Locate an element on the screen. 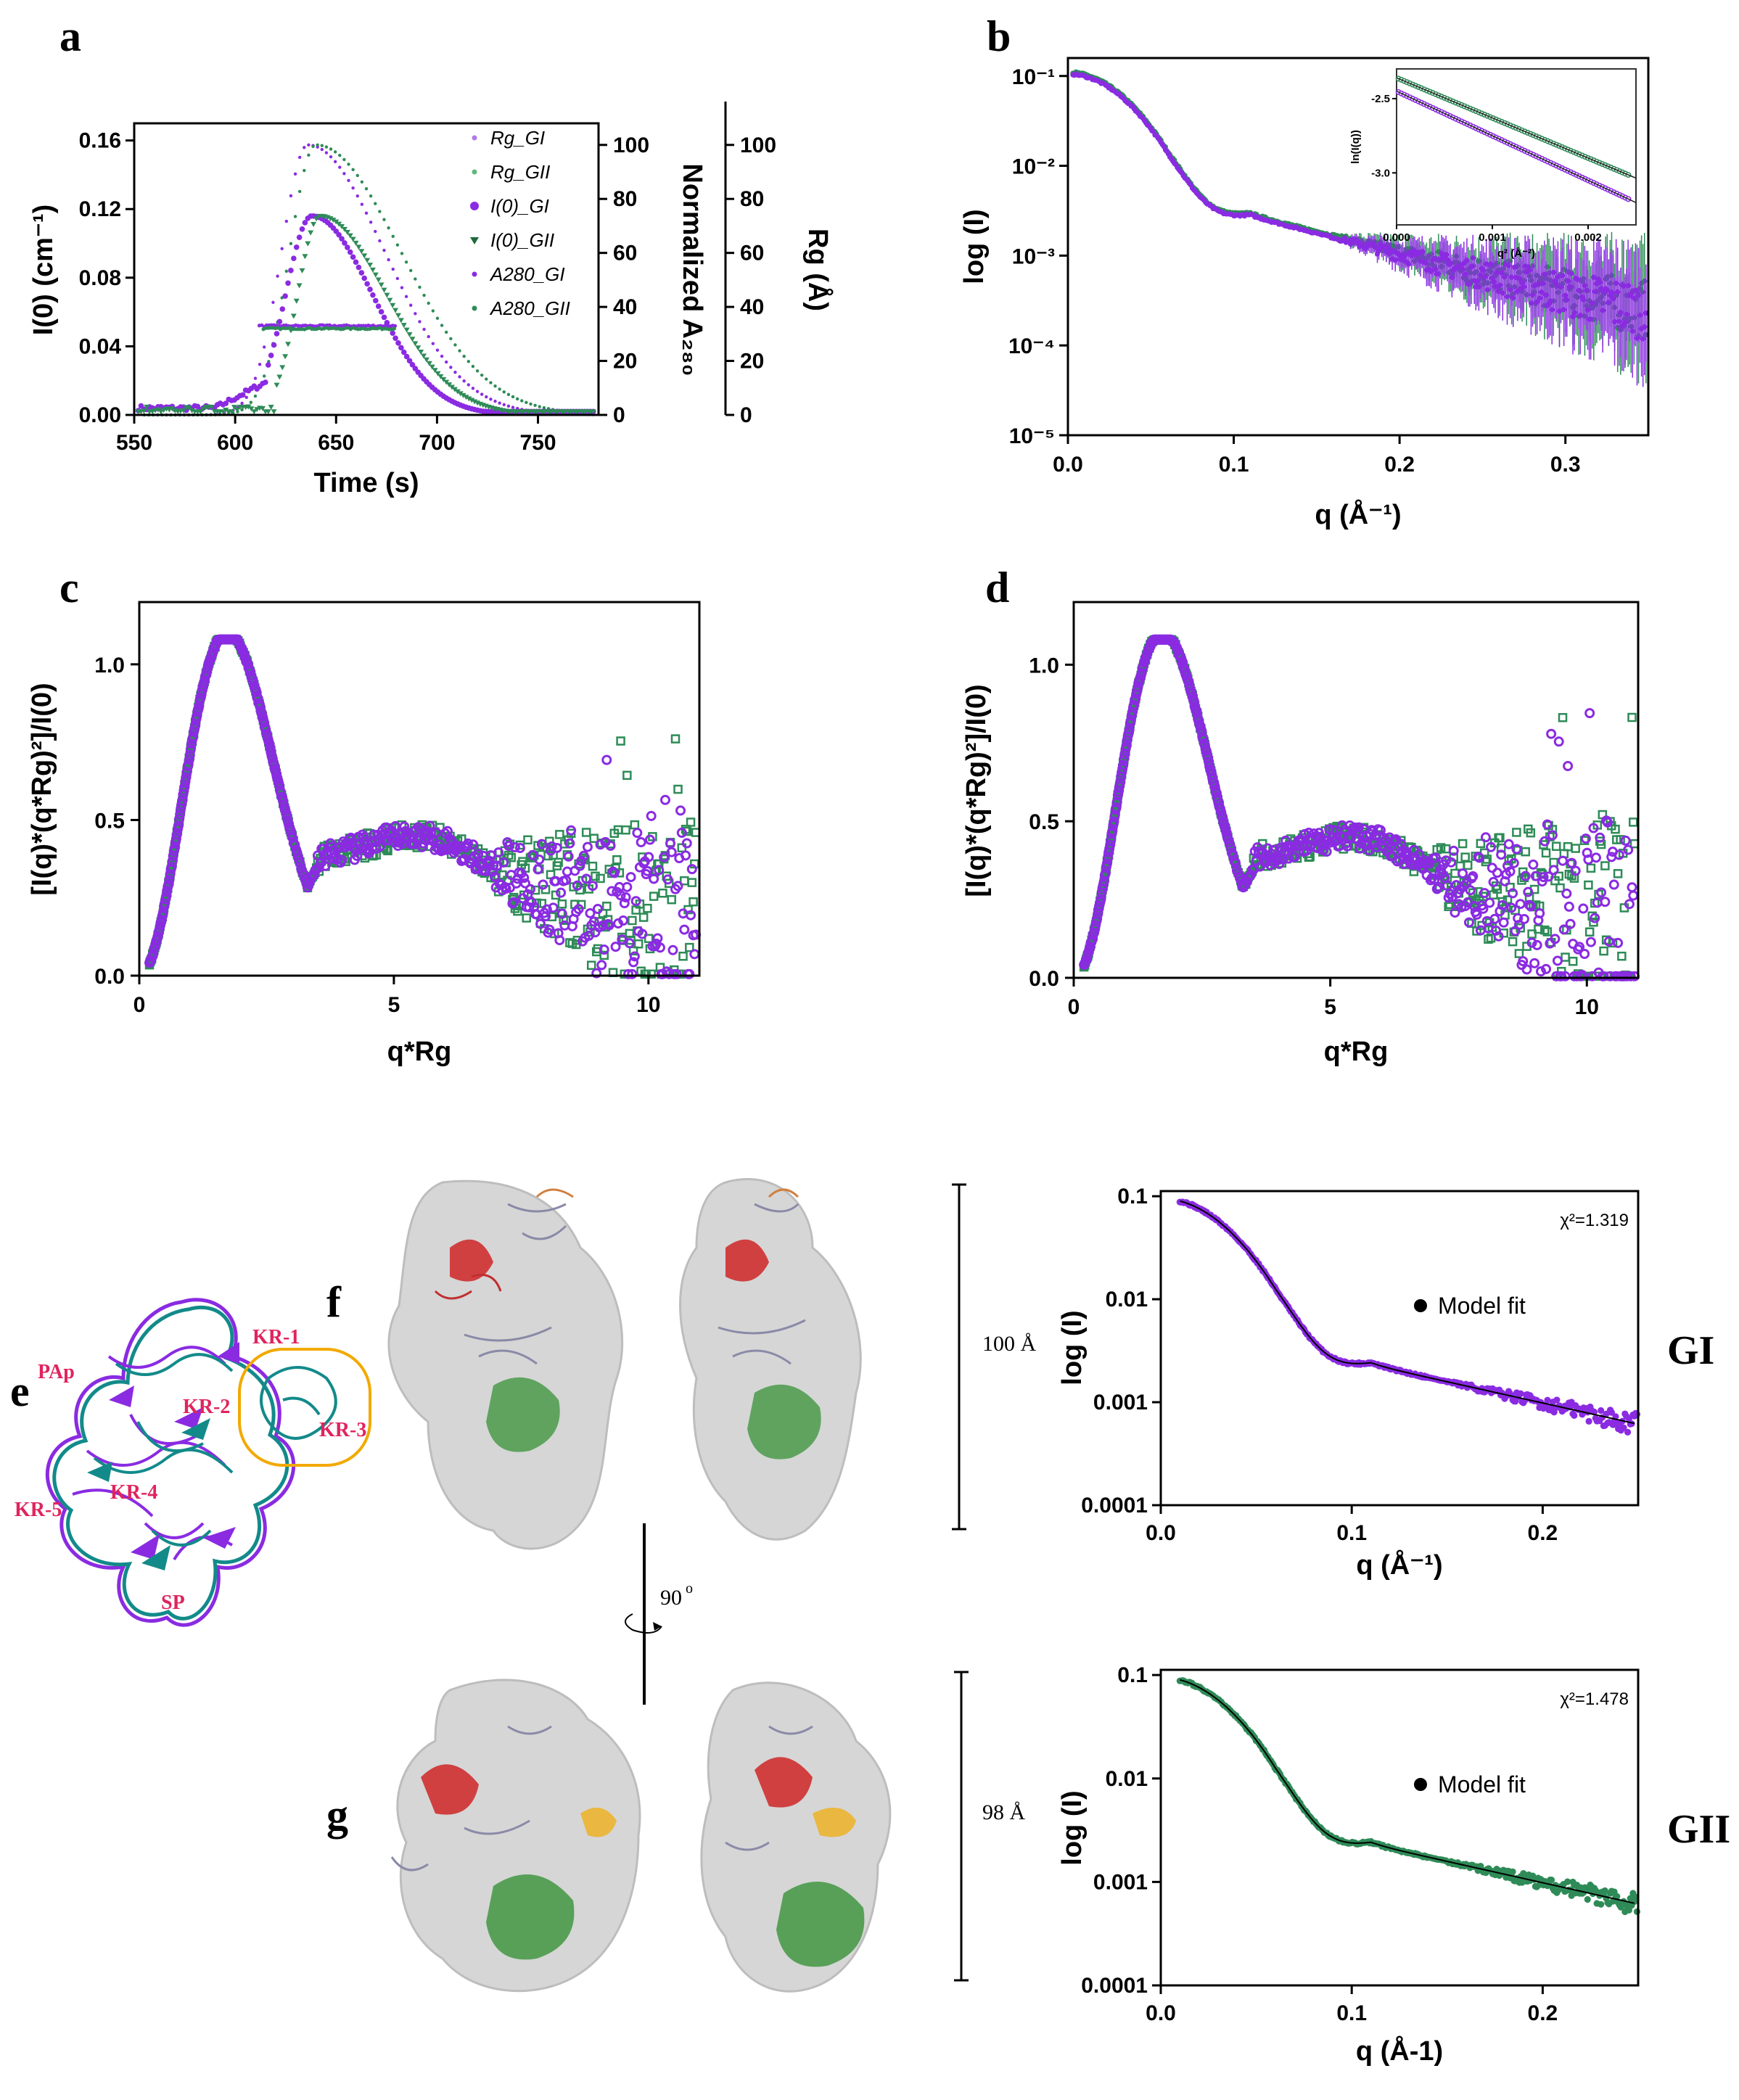 The image size is (1739, 2100). panel-d-xlabel: q*Rg is located at coordinates (1356, 1052).